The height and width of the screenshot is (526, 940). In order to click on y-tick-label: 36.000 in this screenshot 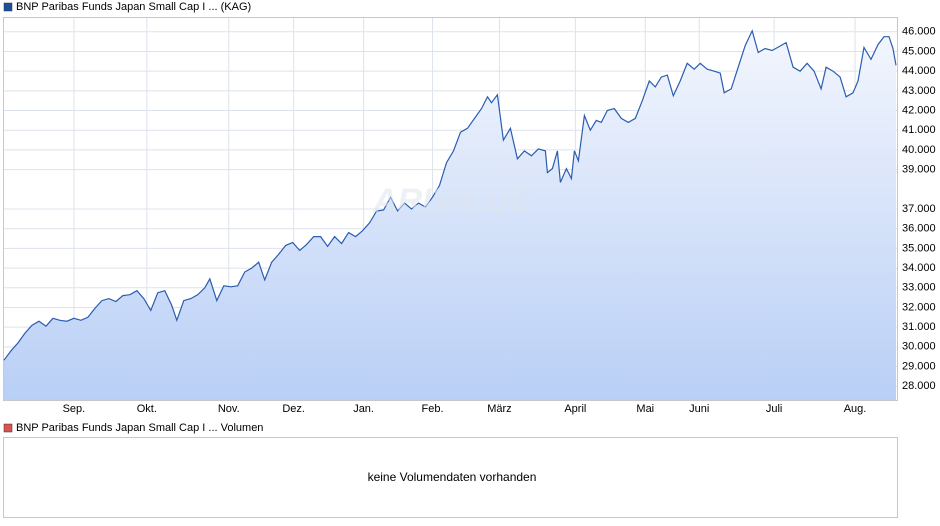, I will do `click(919, 229)`.